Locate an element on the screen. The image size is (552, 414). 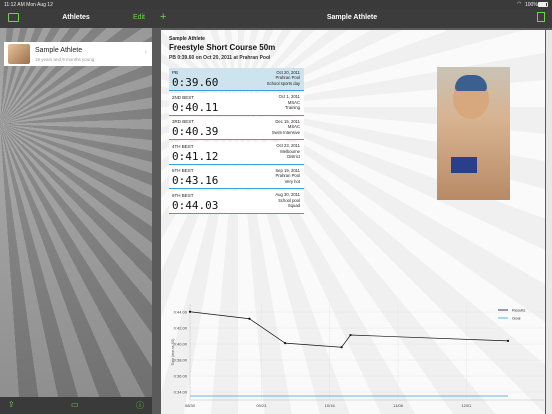
record-label: 6TH BEST is located at coordinates (183, 195).